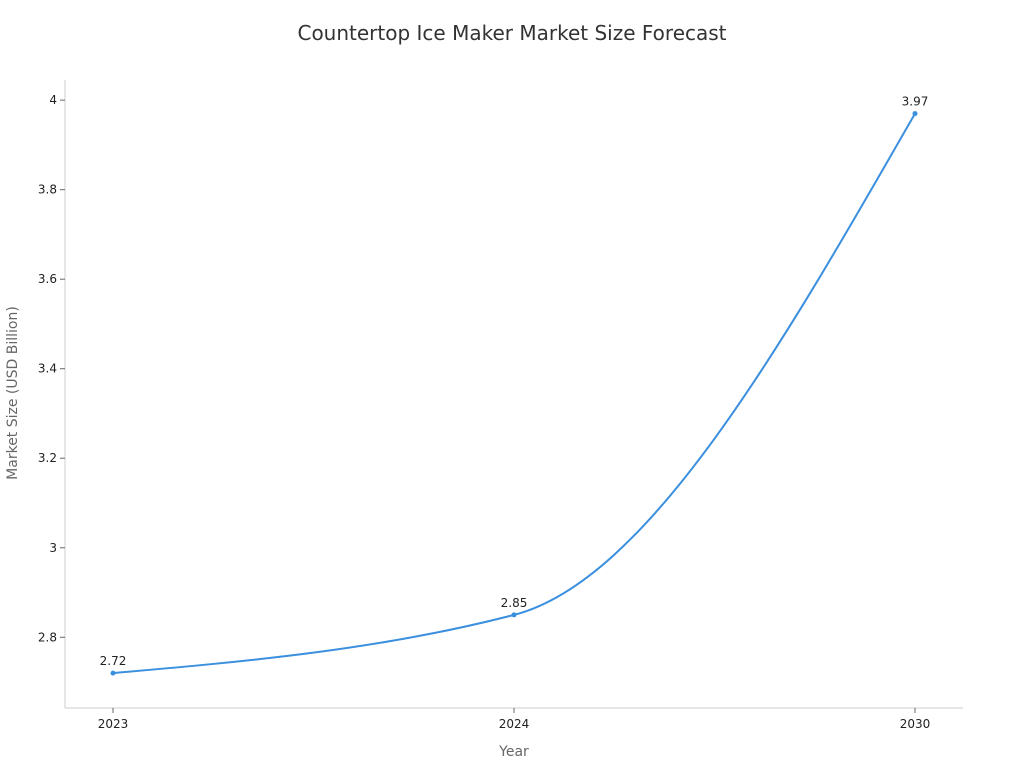  What do you see at coordinates (47, 279) in the screenshot?
I see `y-tick-label: 3.6` at bounding box center [47, 279].